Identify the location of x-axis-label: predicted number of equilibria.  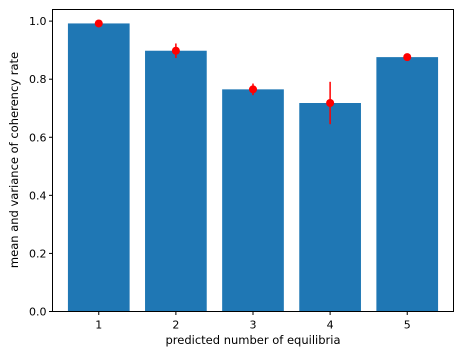
(252, 340).